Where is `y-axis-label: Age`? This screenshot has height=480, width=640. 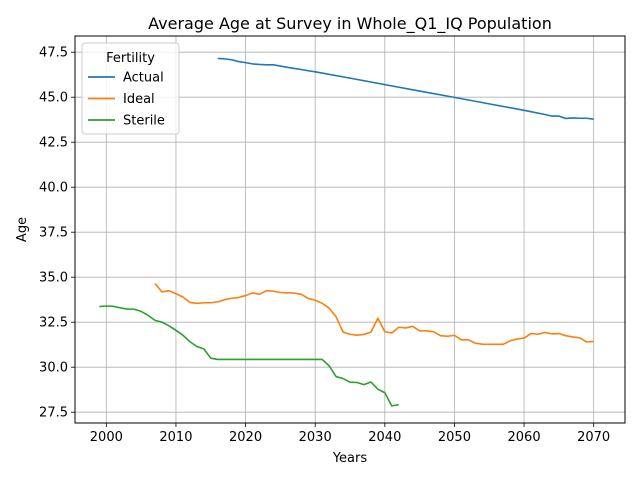 y-axis-label: Age is located at coordinates (22, 229).